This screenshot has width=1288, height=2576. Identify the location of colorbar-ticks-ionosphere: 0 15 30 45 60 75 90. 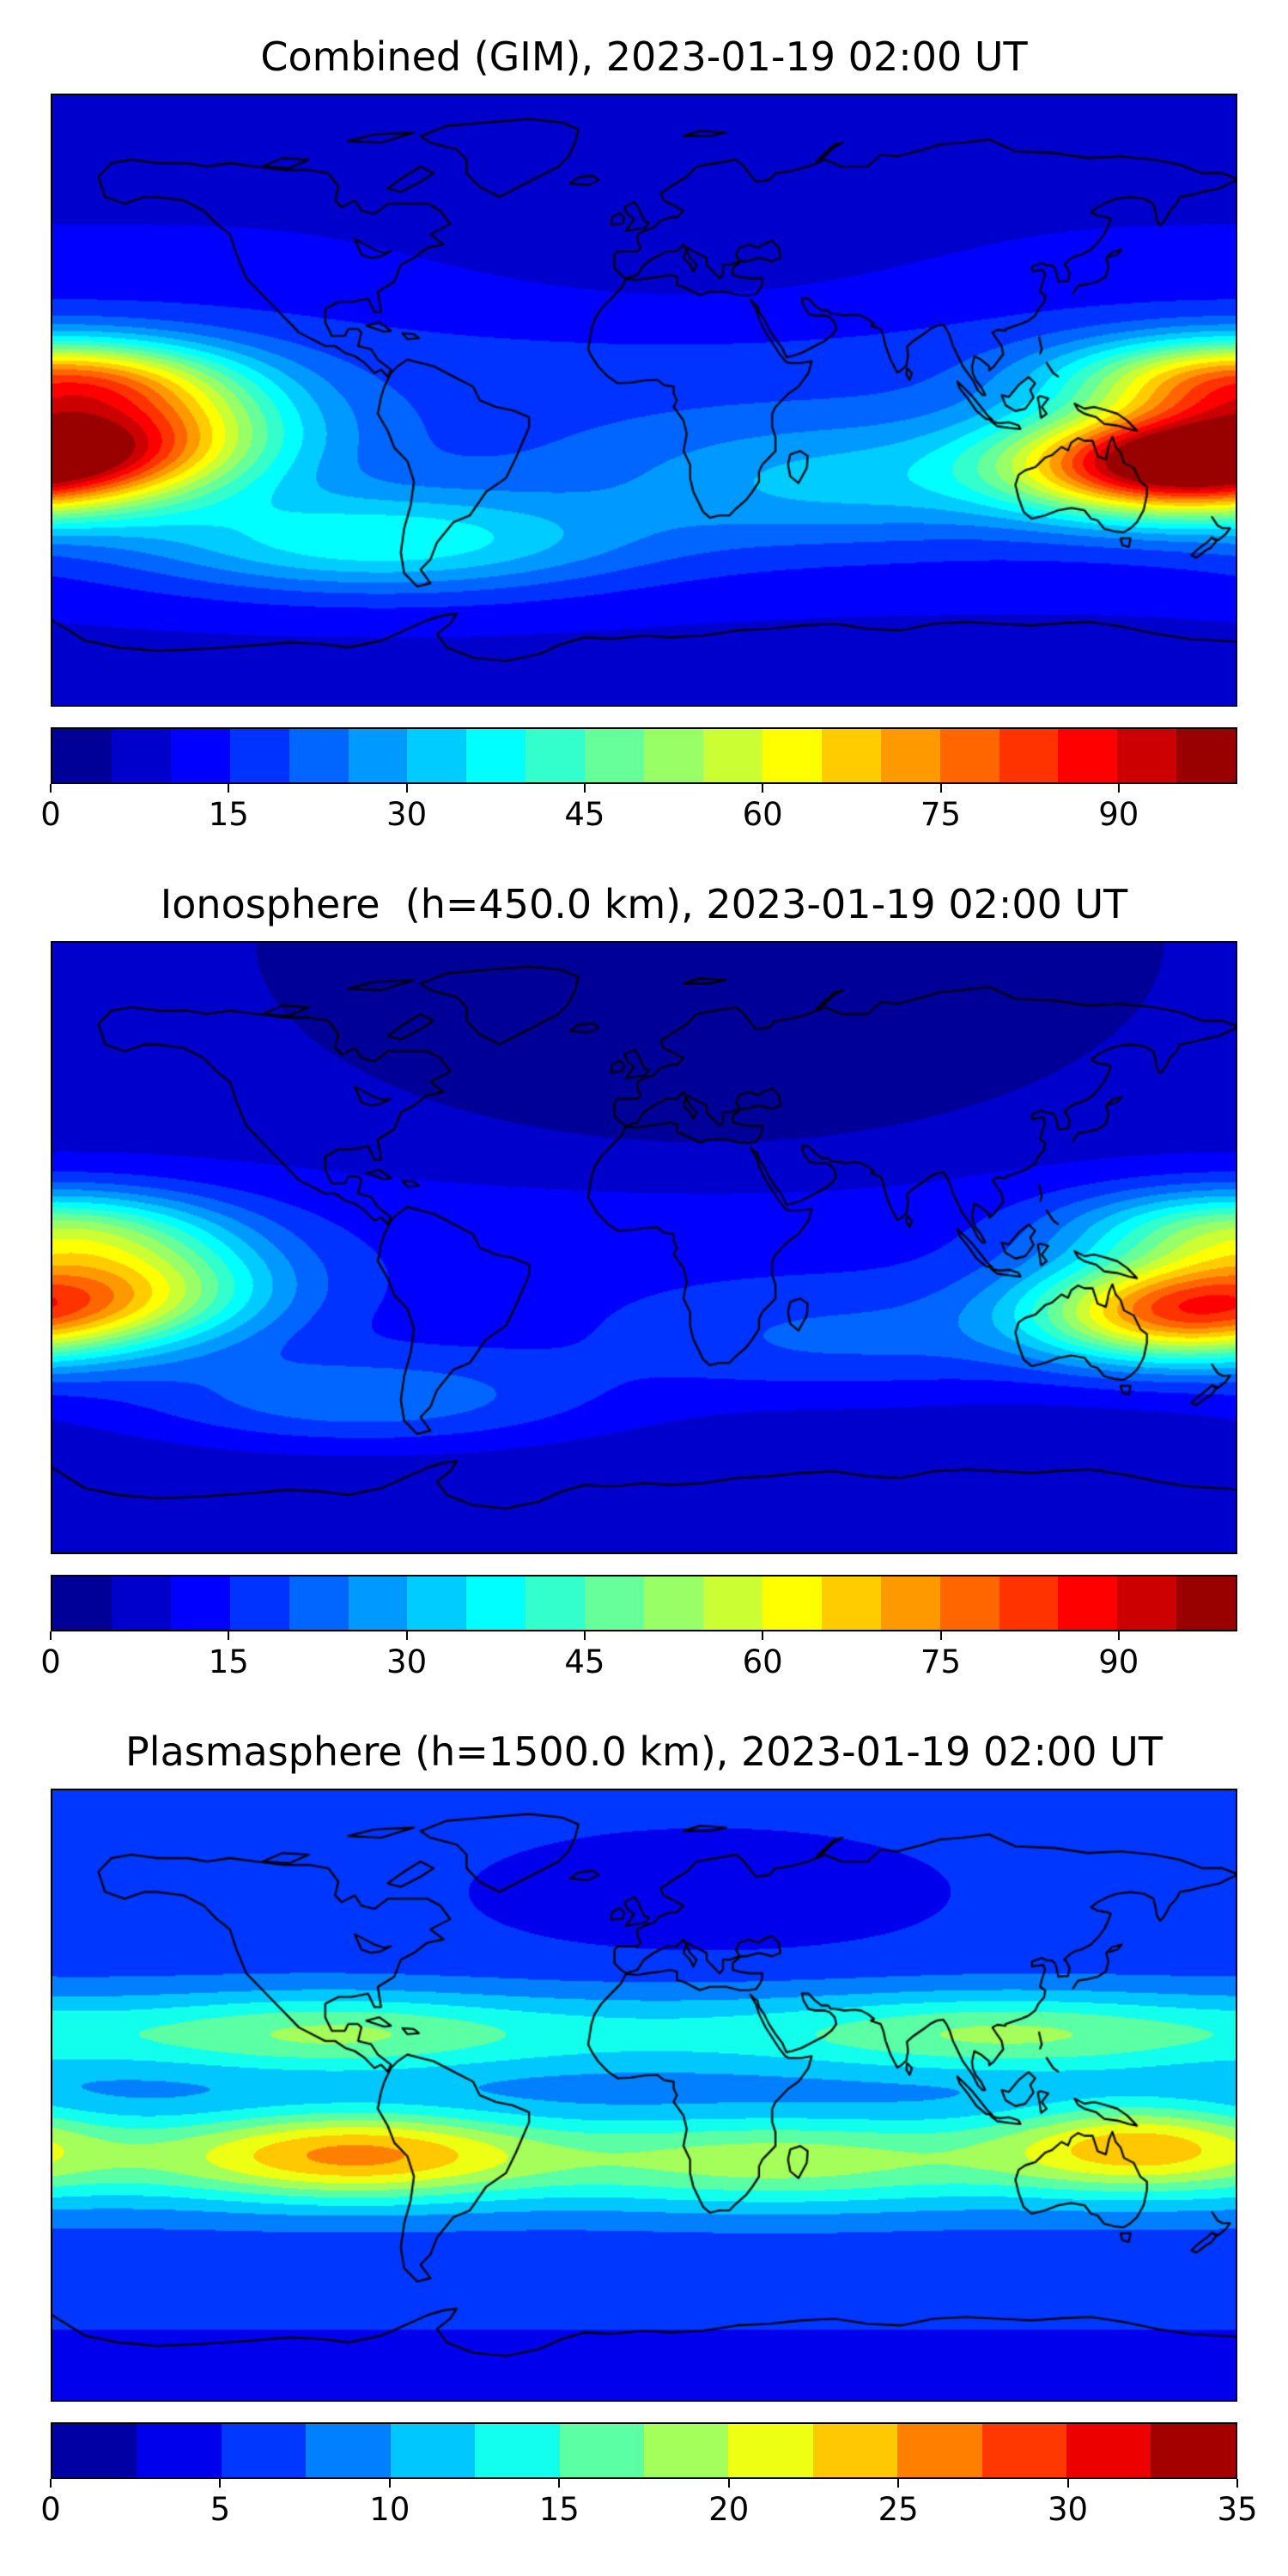
(638, 1658).